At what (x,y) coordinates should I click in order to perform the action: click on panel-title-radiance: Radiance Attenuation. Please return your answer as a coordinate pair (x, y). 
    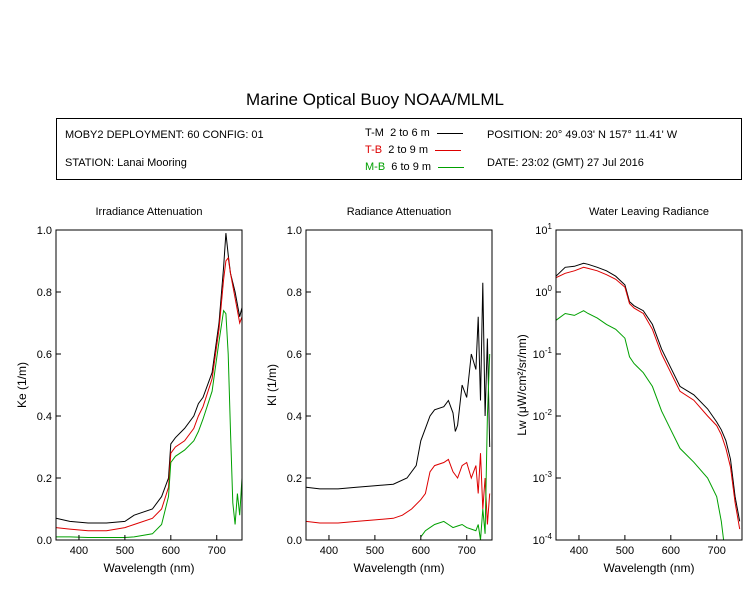
    Looking at the image, I should click on (399, 212).